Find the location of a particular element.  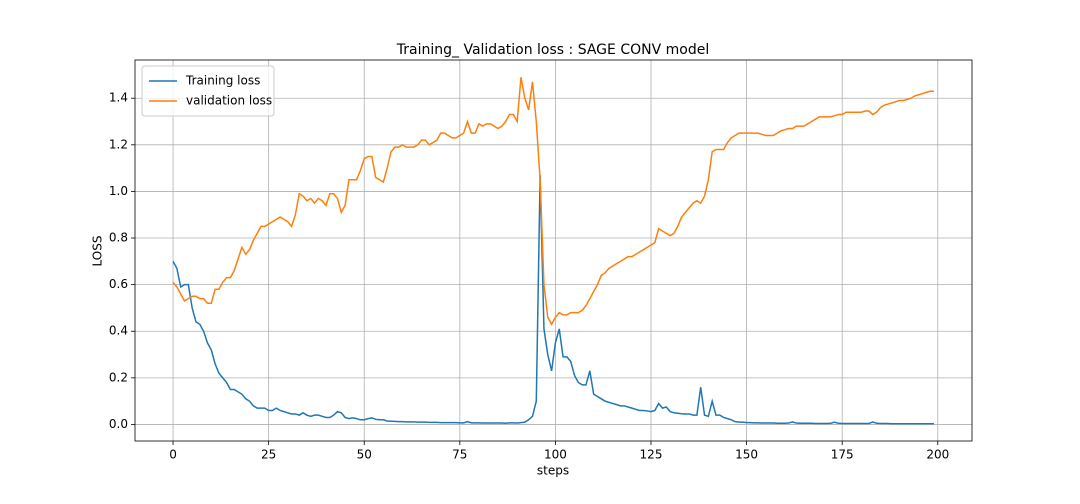

y-tick-label: 1.0 is located at coordinates (118, 191).